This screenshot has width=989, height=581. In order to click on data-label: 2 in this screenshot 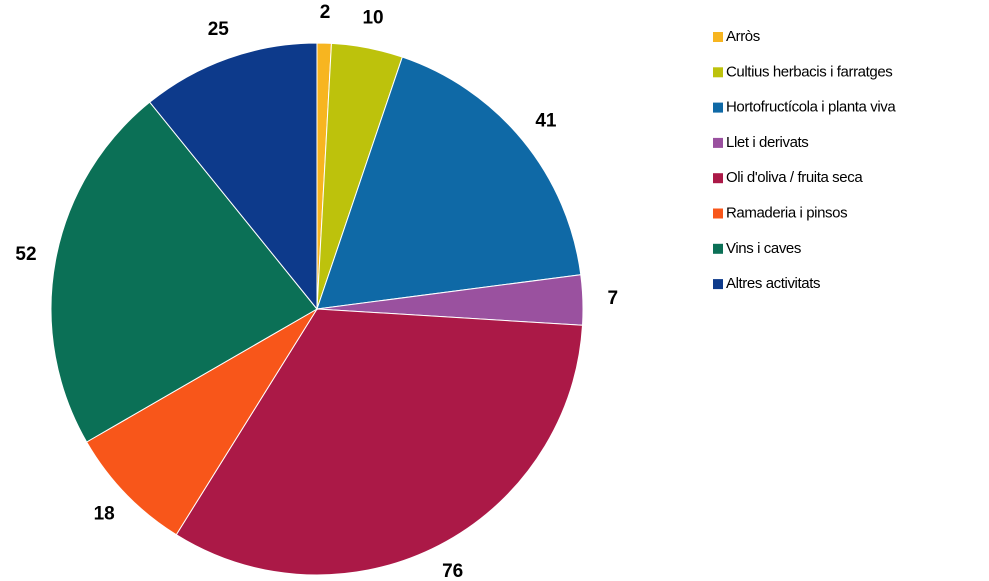, I will do `click(325, 12)`.